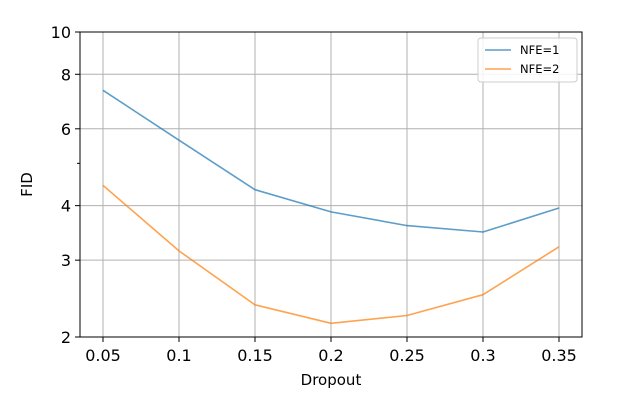 The width and height of the screenshot is (622, 409). I want to click on x-tick-label: 0.25, so click(407, 355).